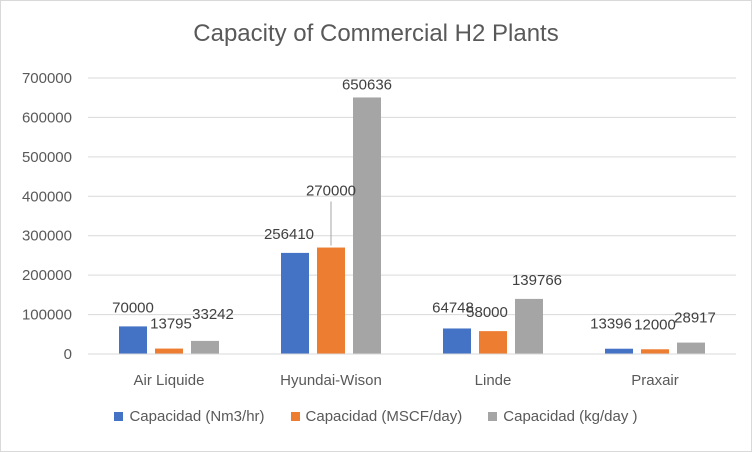 This screenshot has width=752, height=452. Describe the element at coordinates (655, 380) in the screenshot. I see `x-tick-label: Praxair` at that location.